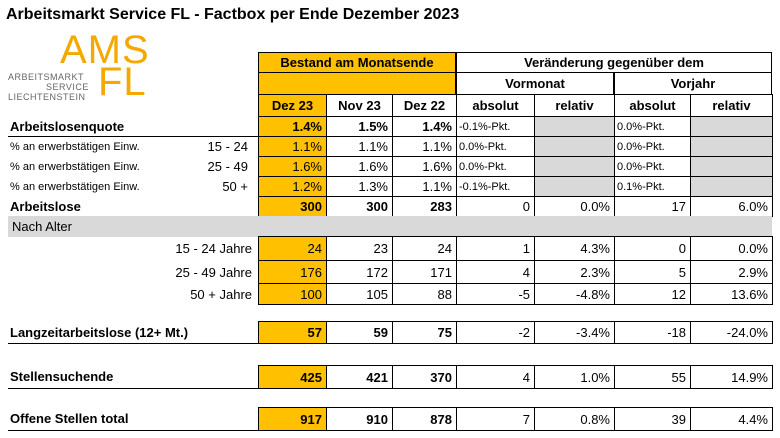 Image resolution: width=780 pixels, height=438 pixels. I want to click on row-label: Offene Stellen total, so click(133, 419).